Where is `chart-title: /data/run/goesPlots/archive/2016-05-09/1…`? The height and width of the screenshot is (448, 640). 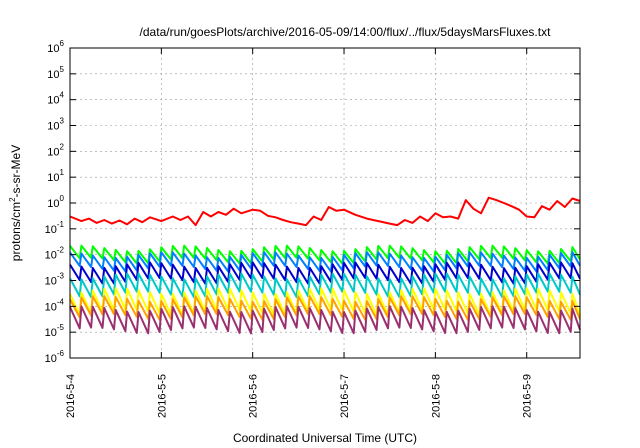 chart-title: /data/run/goesPlots/archive/2016-05-09/1… is located at coordinates (346, 32).